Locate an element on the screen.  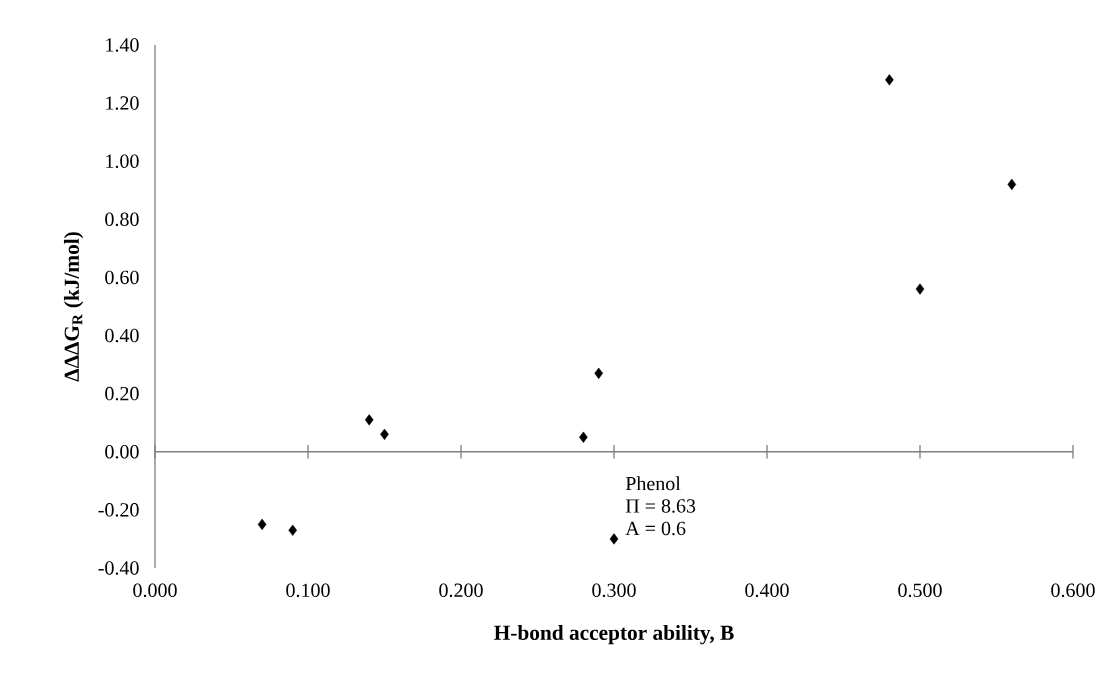
x-tick-label: 0.500 is located at coordinates (920, 590).